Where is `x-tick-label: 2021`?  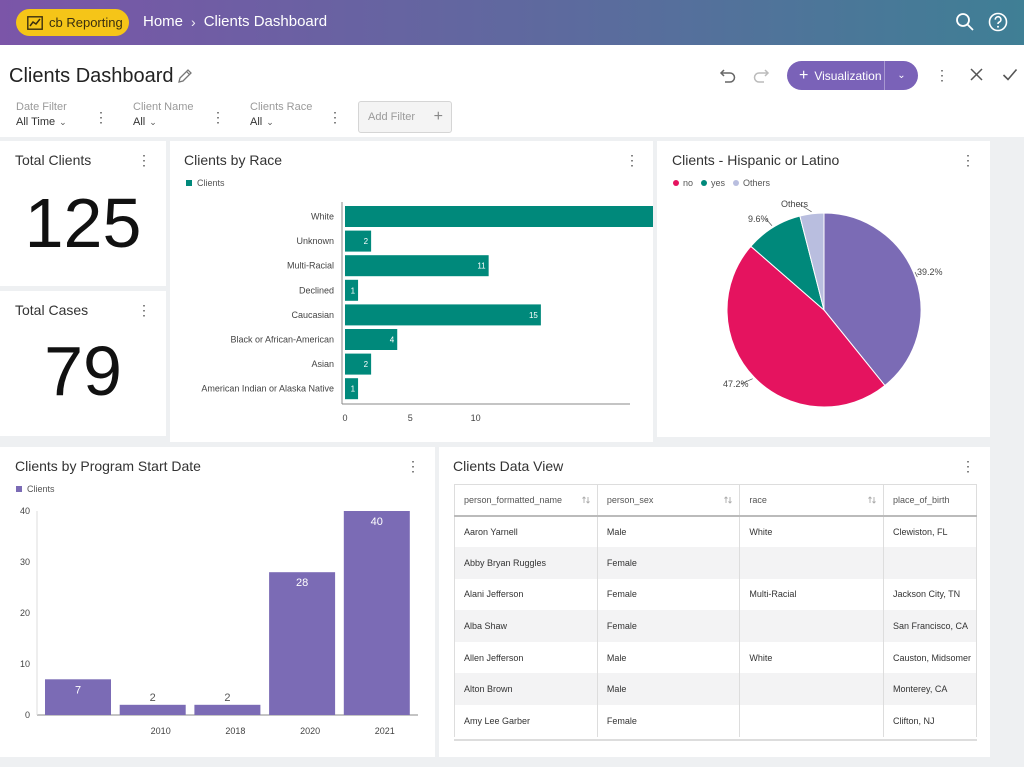
x-tick-label: 2021 is located at coordinates (385, 731).